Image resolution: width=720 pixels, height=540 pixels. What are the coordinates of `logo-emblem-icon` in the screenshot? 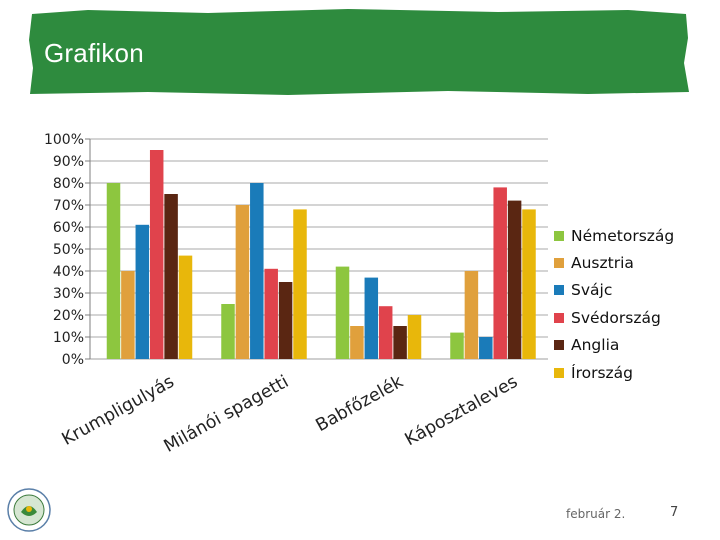 It's located at (29, 510).